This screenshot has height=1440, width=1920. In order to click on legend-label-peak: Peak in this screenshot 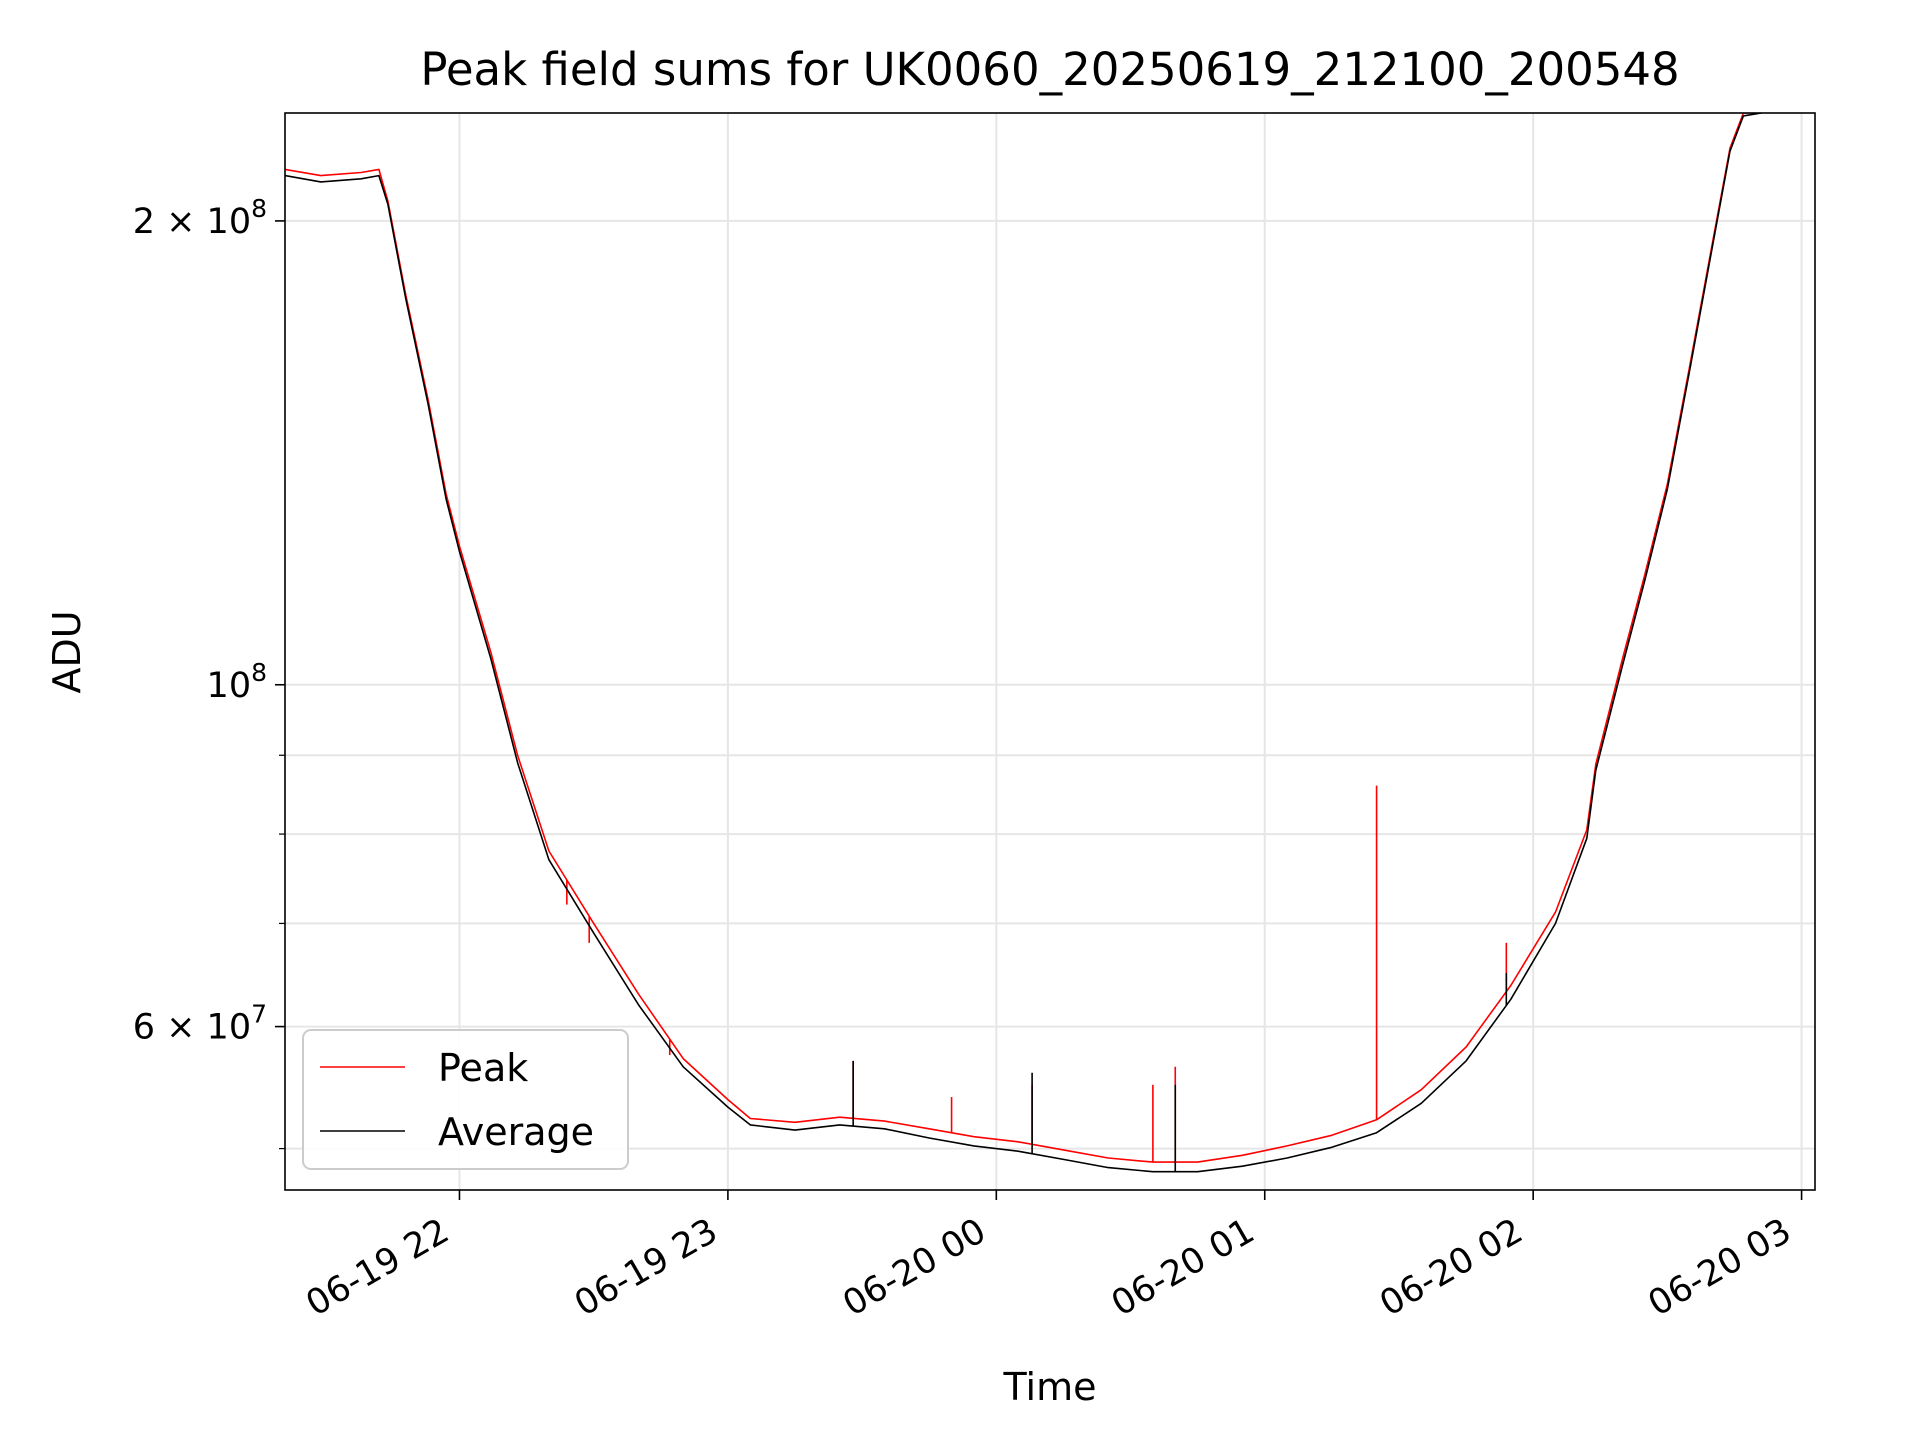, I will do `click(483, 1068)`.